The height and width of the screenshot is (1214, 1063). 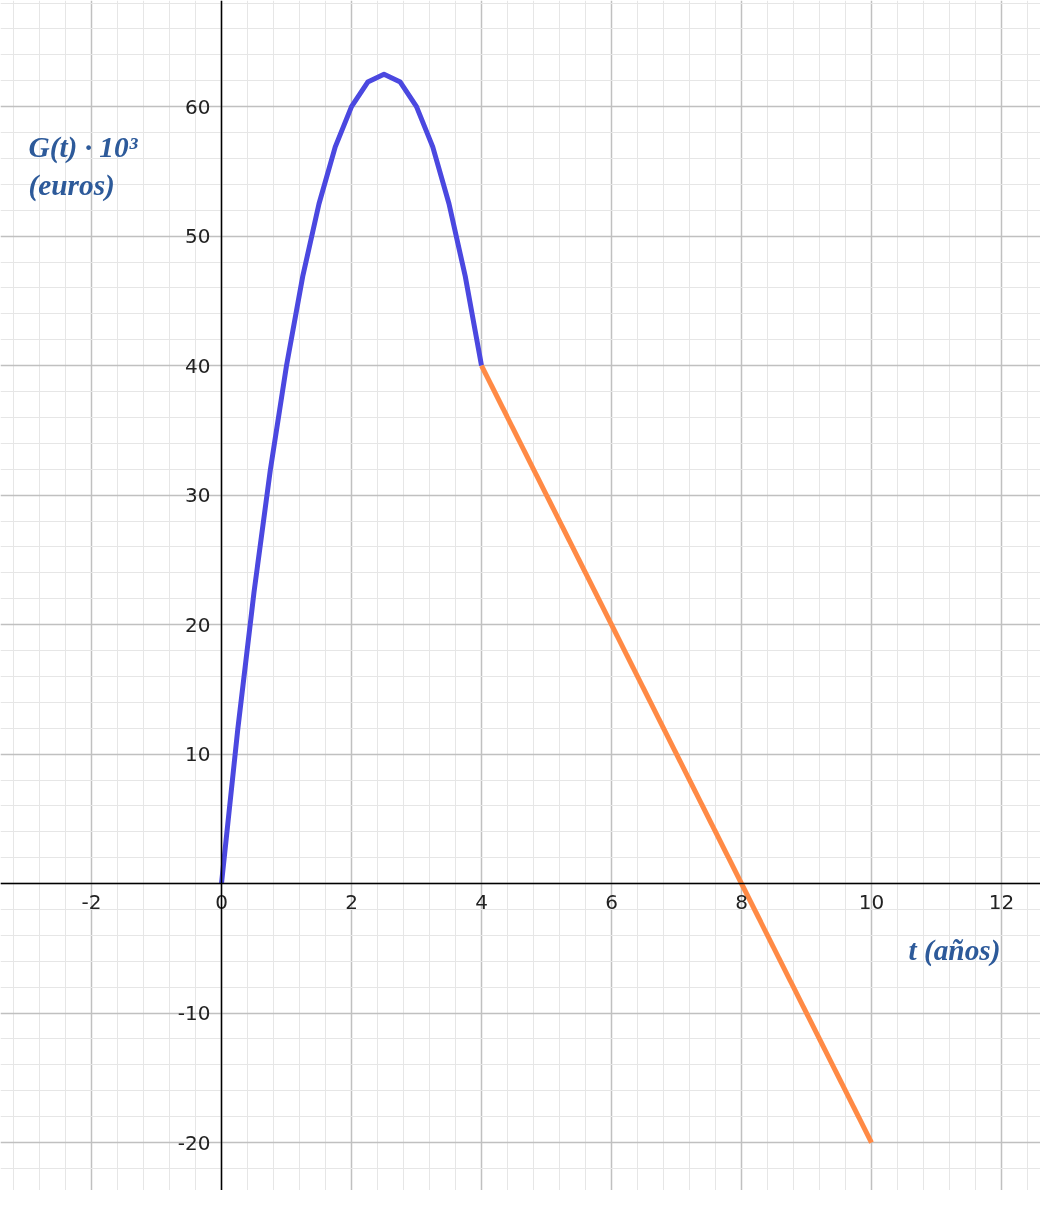 I want to click on y-tick-label: 20, so click(x=198, y=624).